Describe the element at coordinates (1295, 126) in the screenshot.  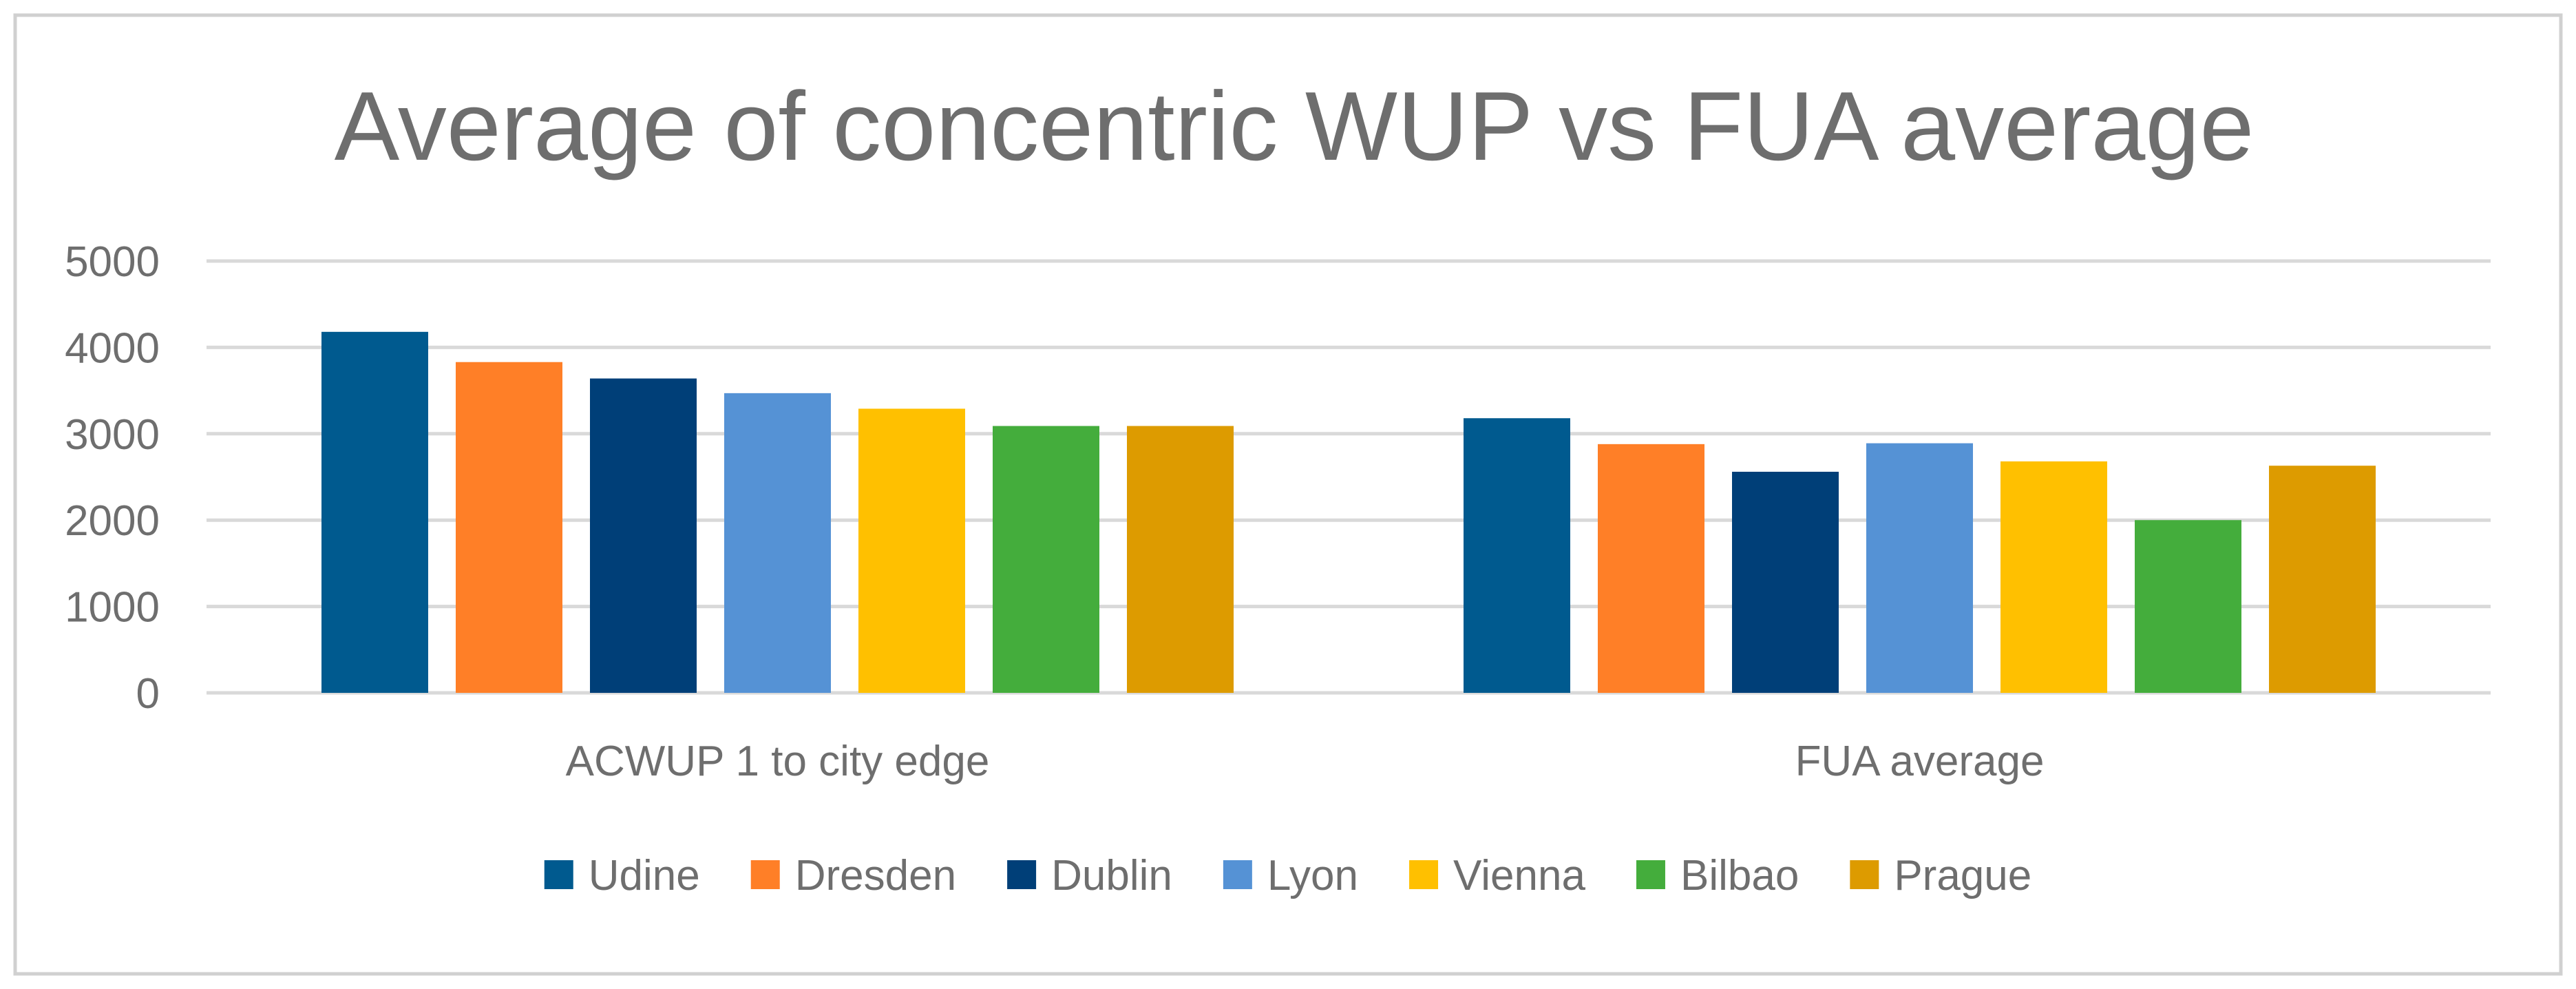
I see `chart-title: Average of concentric WUP vs FUA average` at that location.